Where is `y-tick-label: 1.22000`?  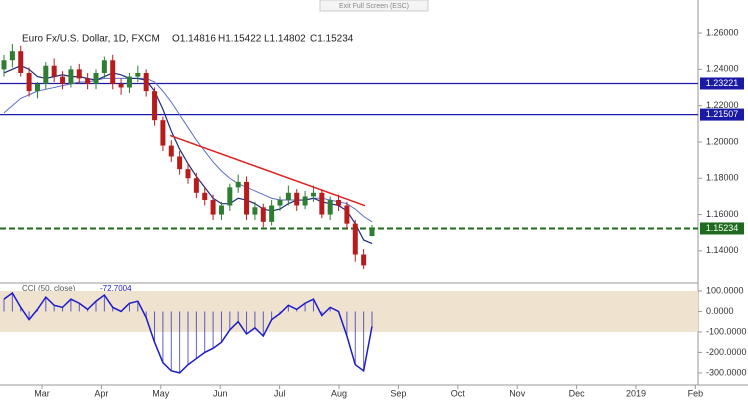
y-tick-label: 1.22000 is located at coordinates (722, 105).